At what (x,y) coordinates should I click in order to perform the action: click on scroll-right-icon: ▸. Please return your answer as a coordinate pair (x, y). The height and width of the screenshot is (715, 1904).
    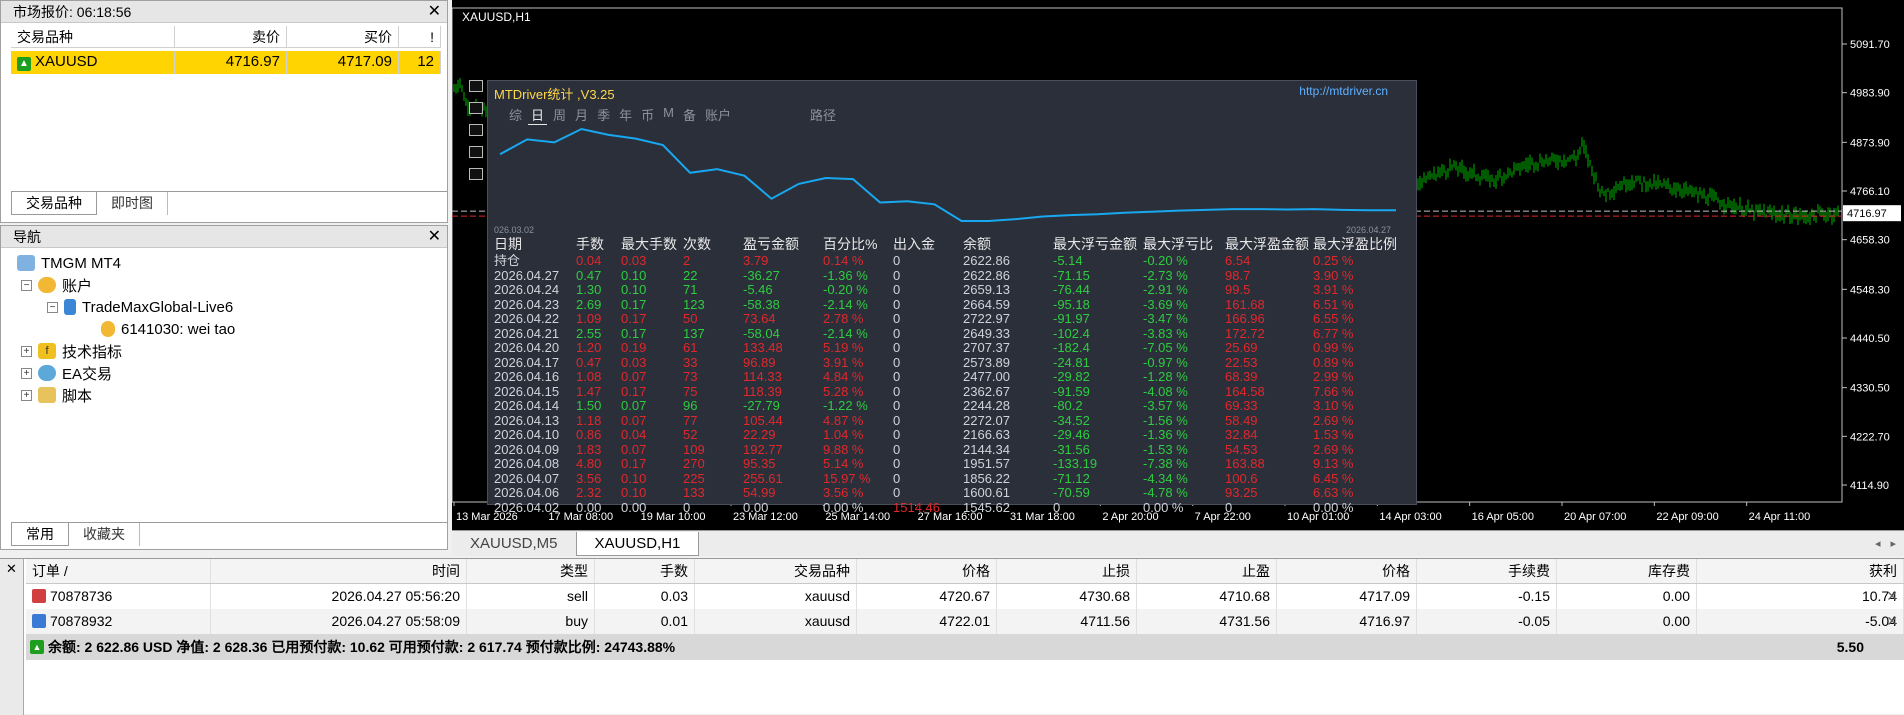
    Looking at the image, I should click on (1893, 544).